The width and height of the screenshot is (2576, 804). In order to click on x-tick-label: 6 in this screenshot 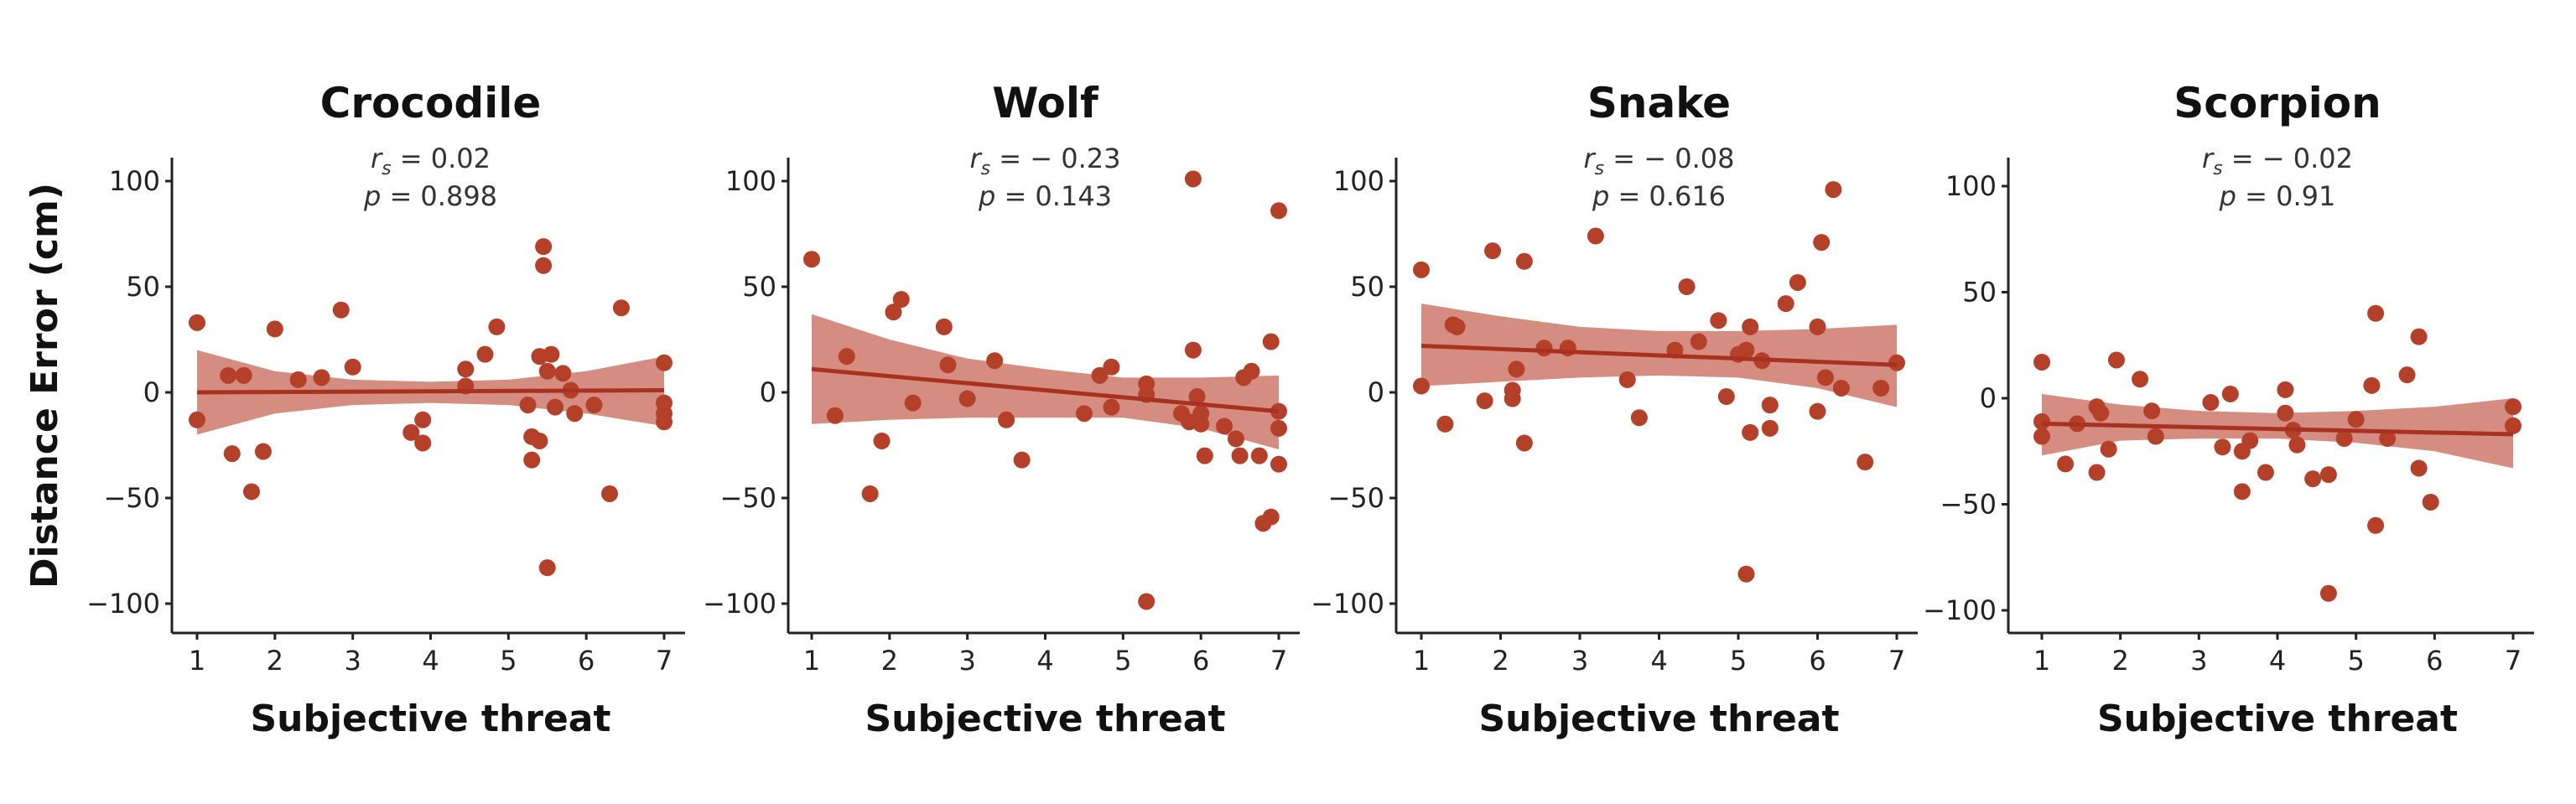, I will do `click(1817, 661)`.